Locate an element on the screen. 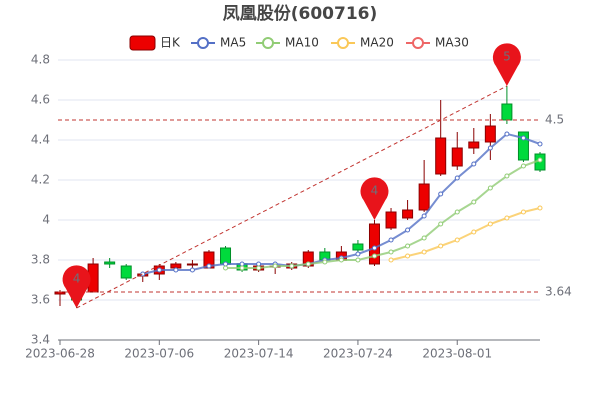 This screenshot has height=400, width=600. pin-label: 5 is located at coordinates (507, 57).